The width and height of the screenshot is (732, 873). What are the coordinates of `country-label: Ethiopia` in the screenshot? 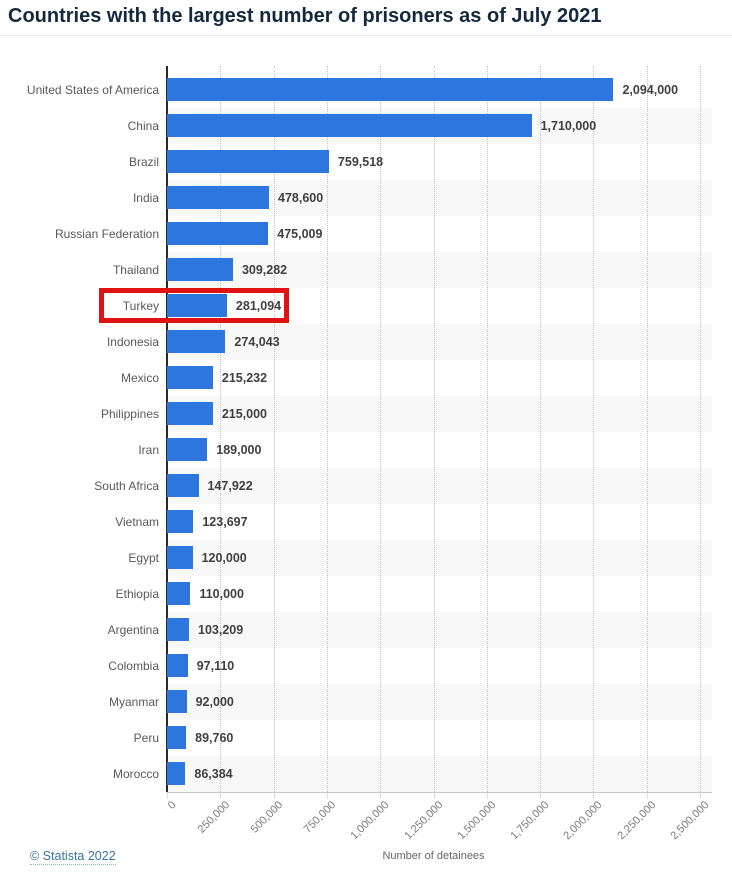 It's located at (137, 594).